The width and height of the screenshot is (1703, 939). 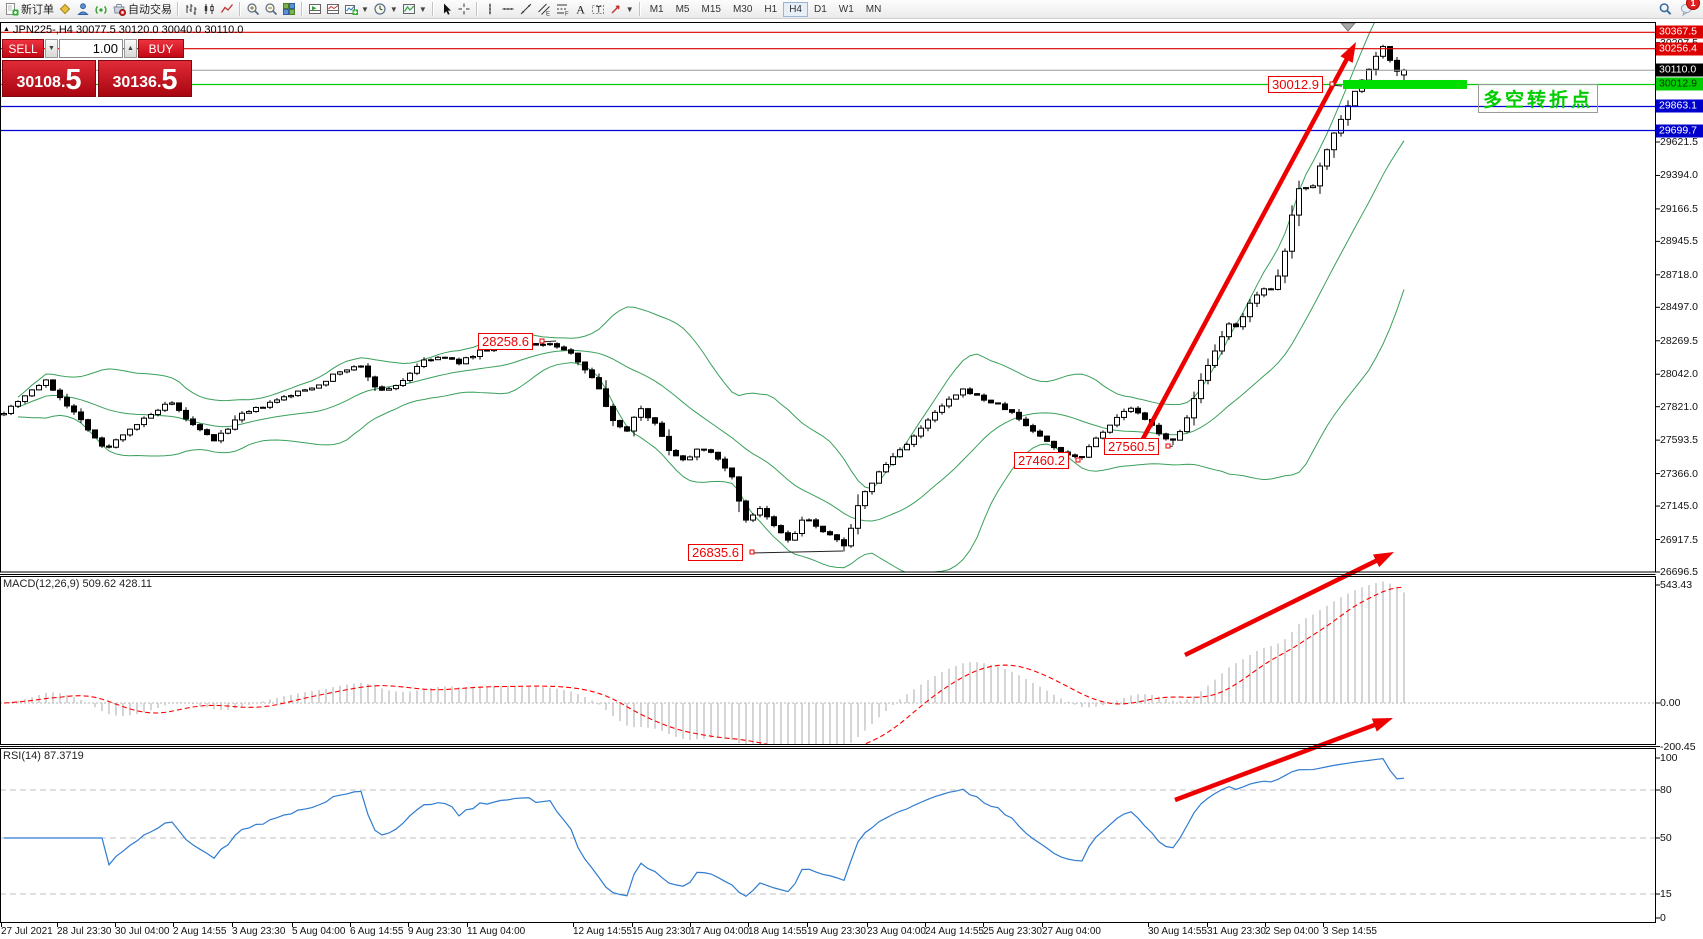 I want to click on chat-button: 1, so click(x=1689, y=8).